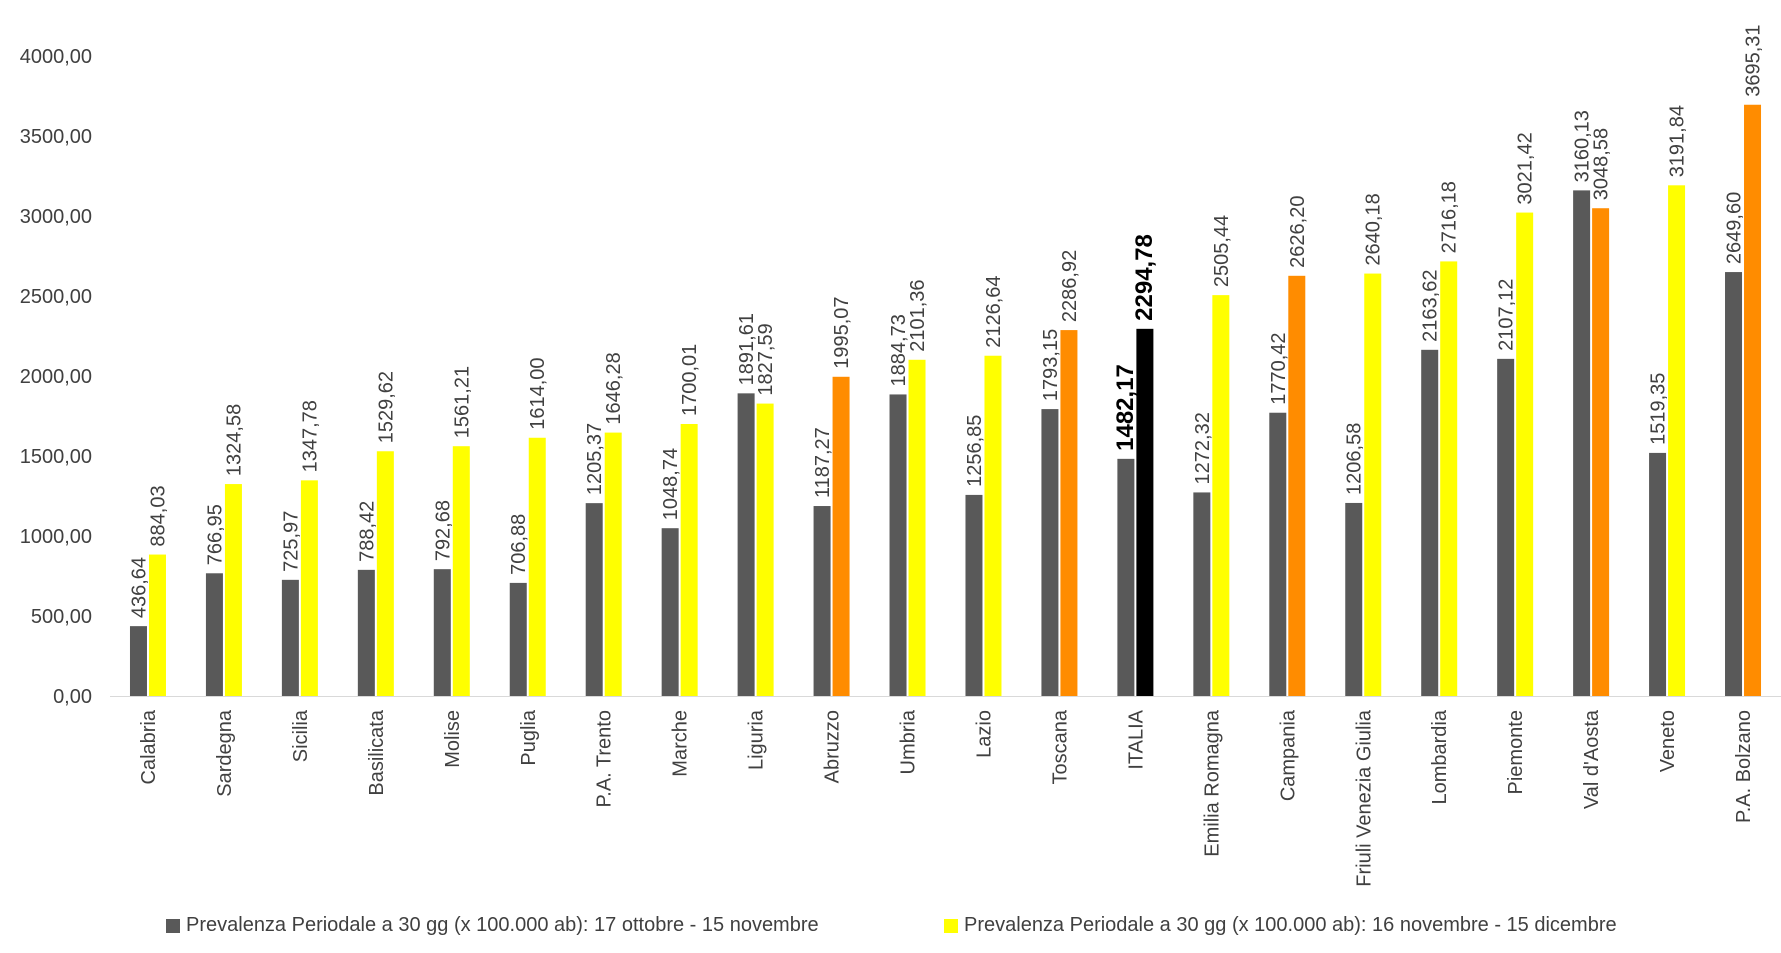  Describe the element at coordinates (1279, 368) in the screenshot. I see `data-label-series-1: 1770,42` at that location.